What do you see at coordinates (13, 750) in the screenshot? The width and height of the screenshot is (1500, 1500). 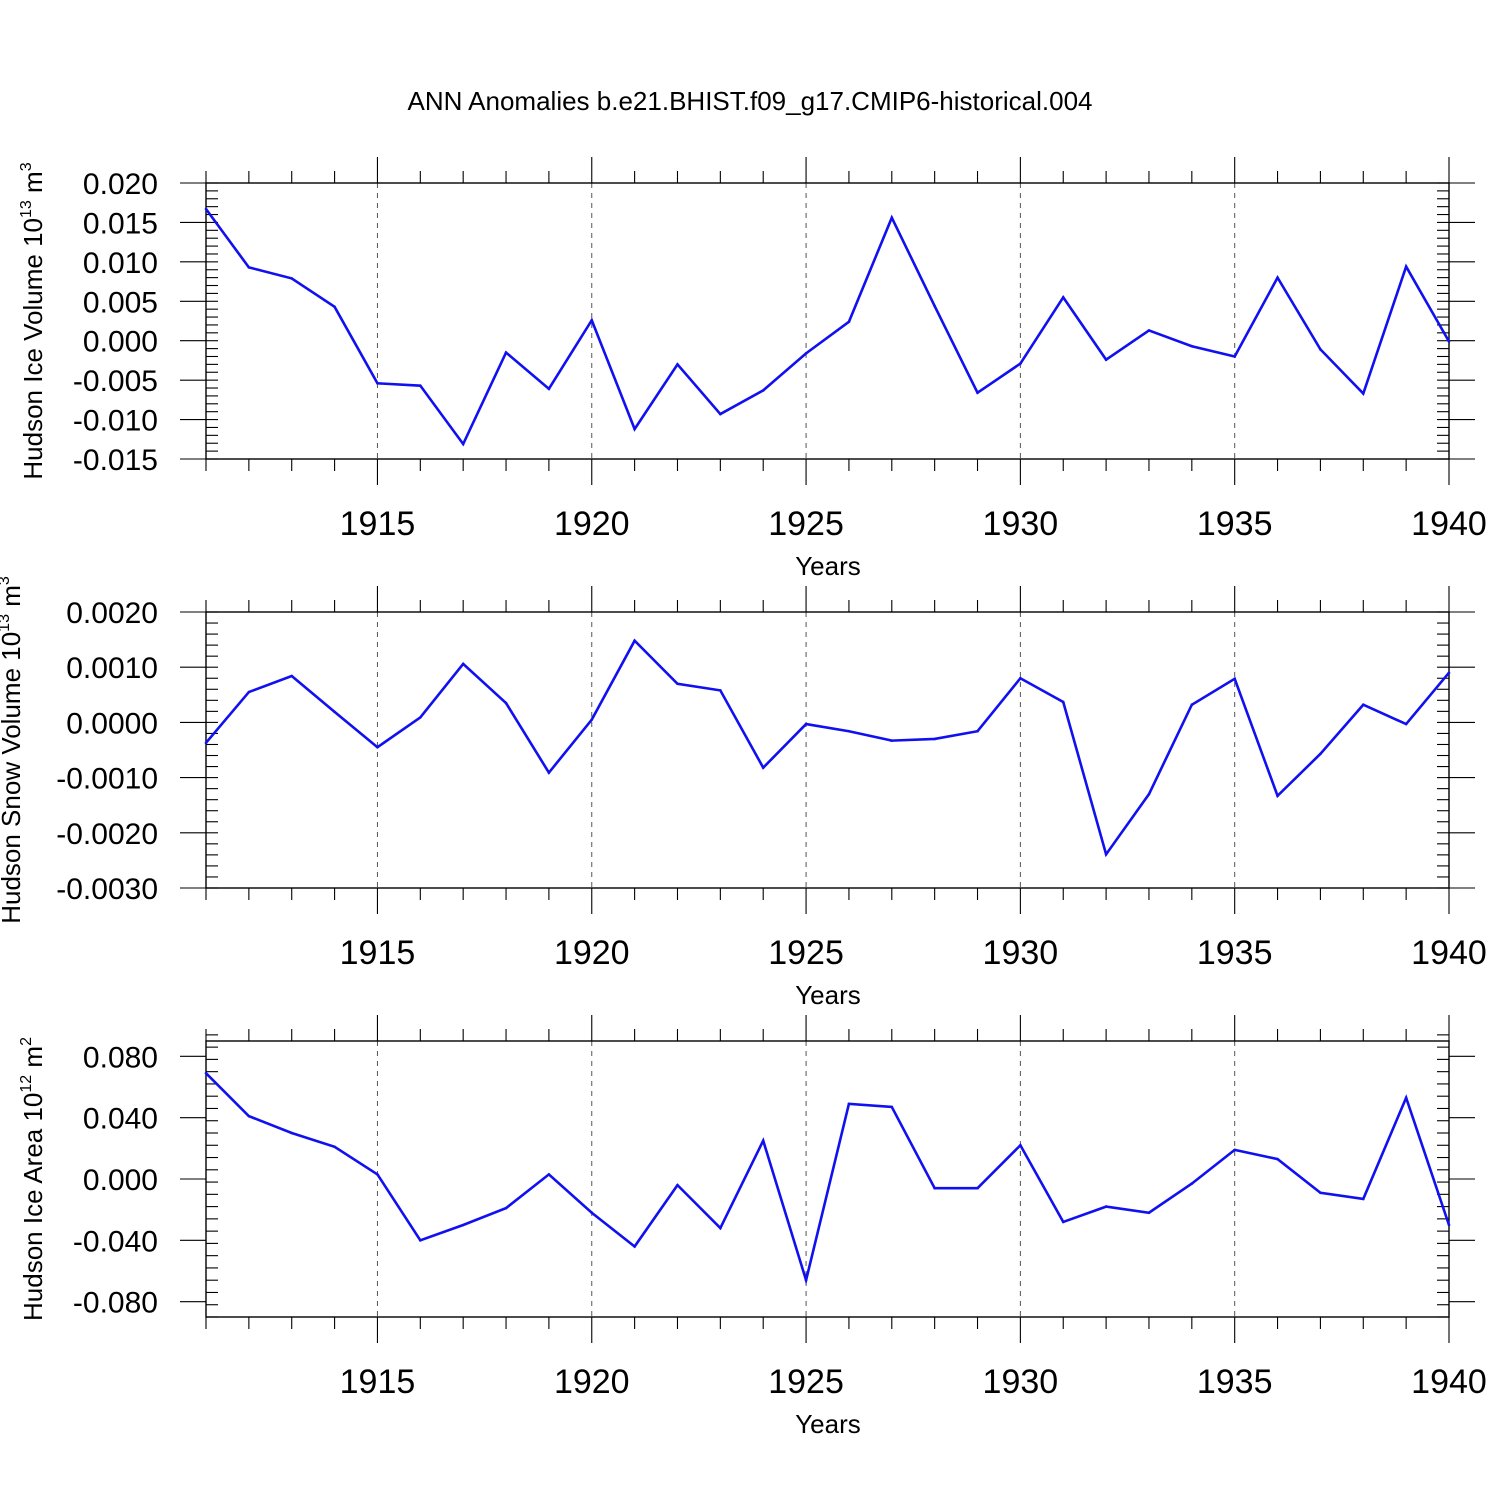 I see `y-axis-label: Hudson Snow Volume 1013 m3` at bounding box center [13, 750].